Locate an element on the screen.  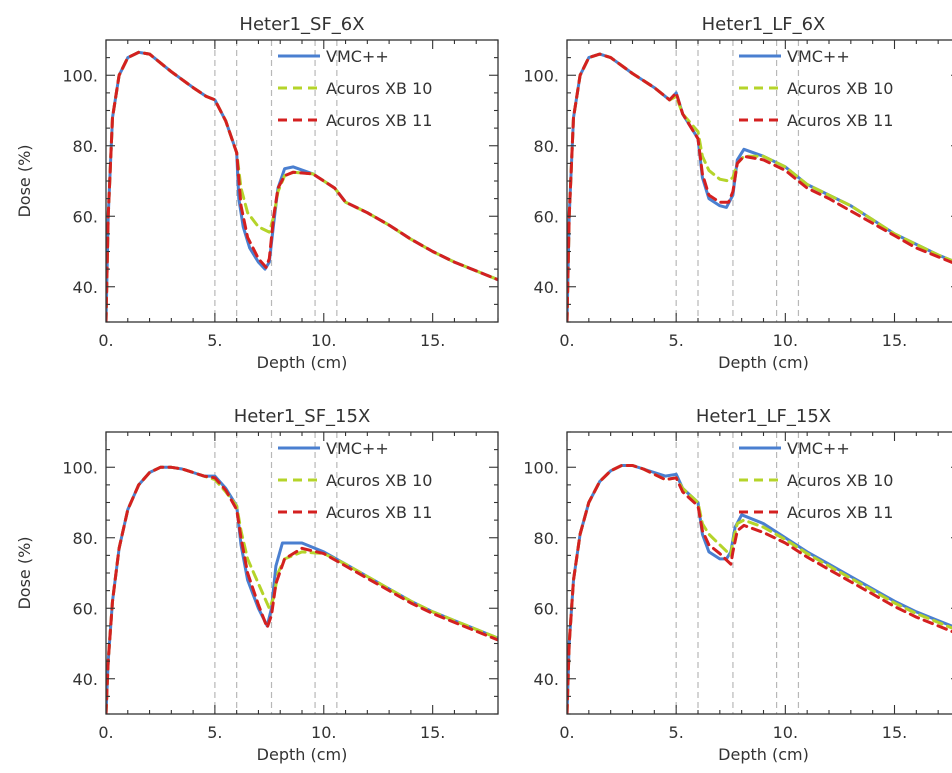
chart-title: Heter1_LF_15X is located at coordinates (763, 416).